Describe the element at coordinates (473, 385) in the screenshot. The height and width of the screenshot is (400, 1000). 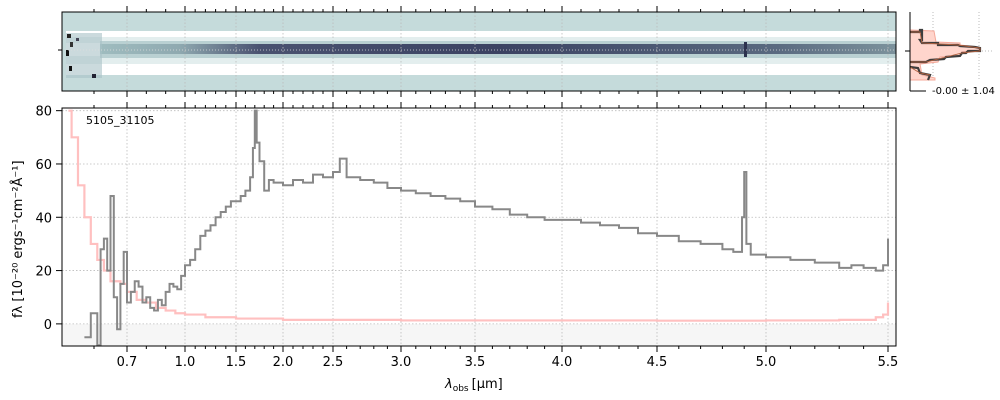
I see `x-axis-label: λobs [μm]` at that location.